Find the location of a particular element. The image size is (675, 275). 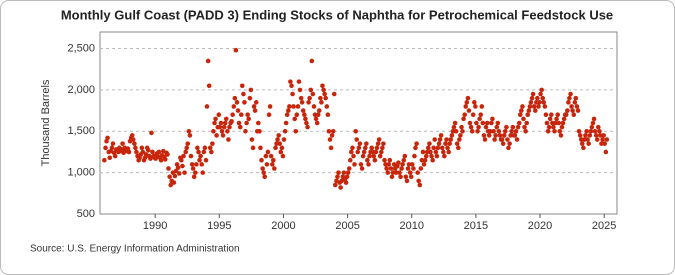

y-tick-label: 2,000 is located at coordinates (81, 90).